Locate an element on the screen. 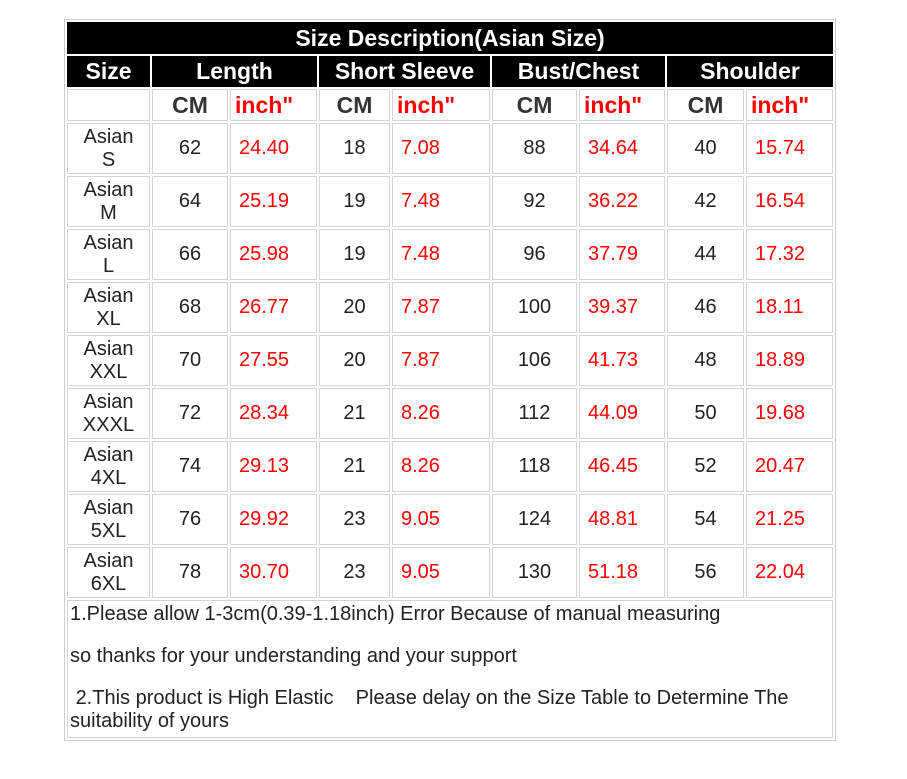 This screenshot has width=907, height=779. inch-value: 16.54 is located at coordinates (789, 201).